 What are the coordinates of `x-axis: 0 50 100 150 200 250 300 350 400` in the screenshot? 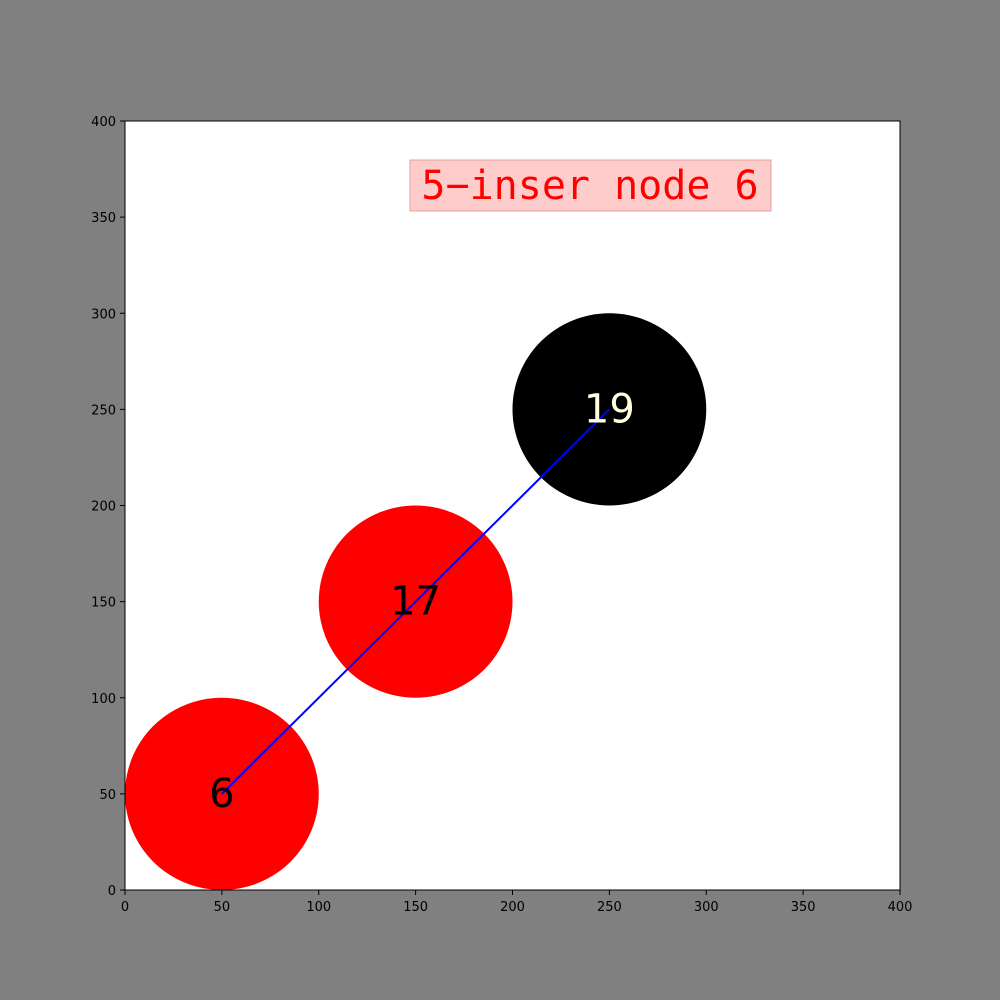 It's located at (517, 902).